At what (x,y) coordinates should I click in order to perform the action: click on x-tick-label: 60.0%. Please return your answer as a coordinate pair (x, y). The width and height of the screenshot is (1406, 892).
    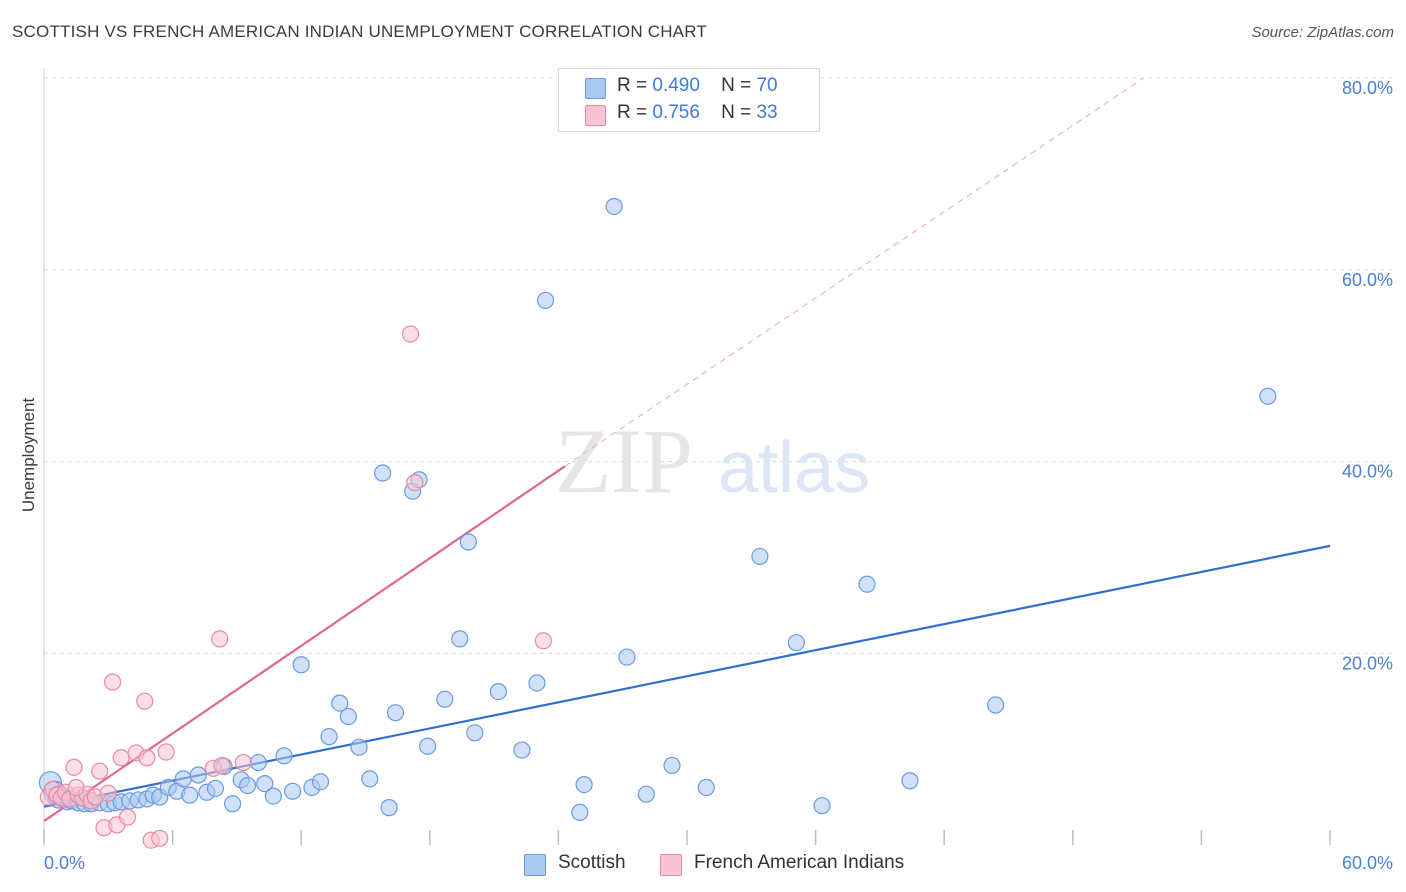
    Looking at the image, I should click on (1367, 863).